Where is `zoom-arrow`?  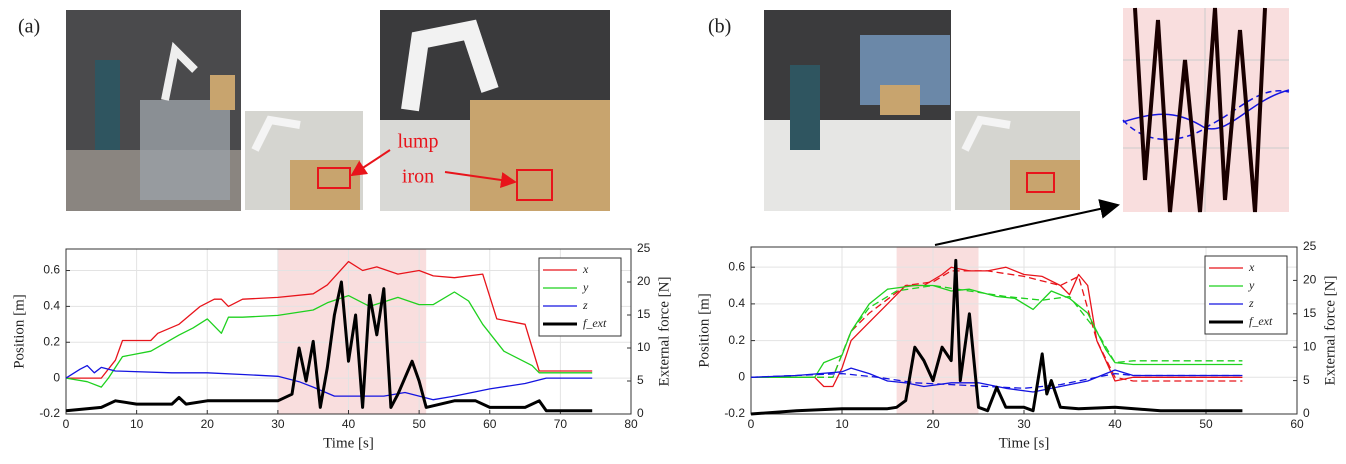 zoom-arrow is located at coordinates (1027, 222).